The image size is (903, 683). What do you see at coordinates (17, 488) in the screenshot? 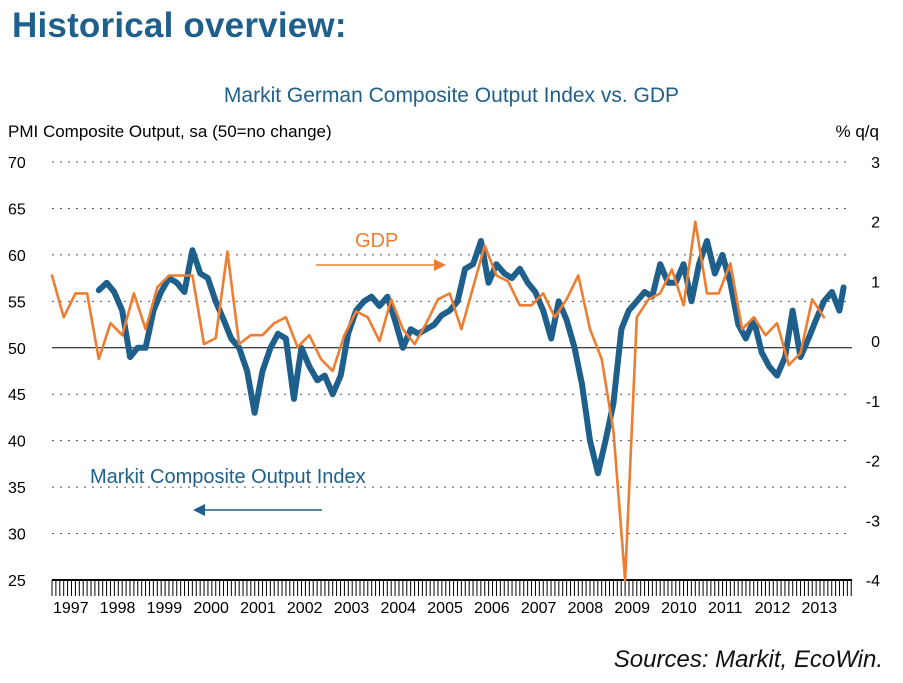
I see `y-left-tick-label: 35` at bounding box center [17, 488].